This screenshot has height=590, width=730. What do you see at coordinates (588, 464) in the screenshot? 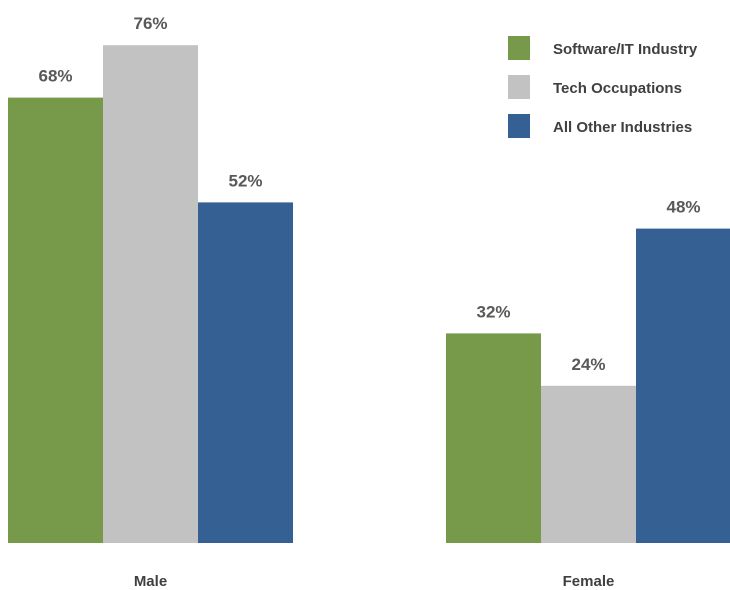
I see `bar-female-tech-occupations` at bounding box center [588, 464].